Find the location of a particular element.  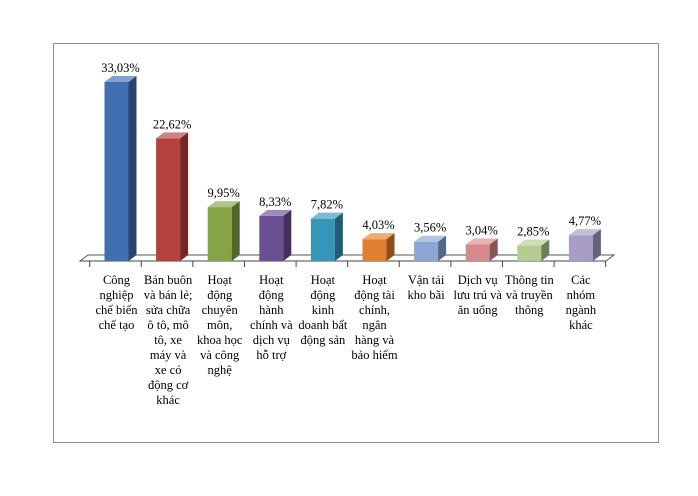

category-label: Dịch vụ lưu trú và ăn uống is located at coordinates (477, 295).